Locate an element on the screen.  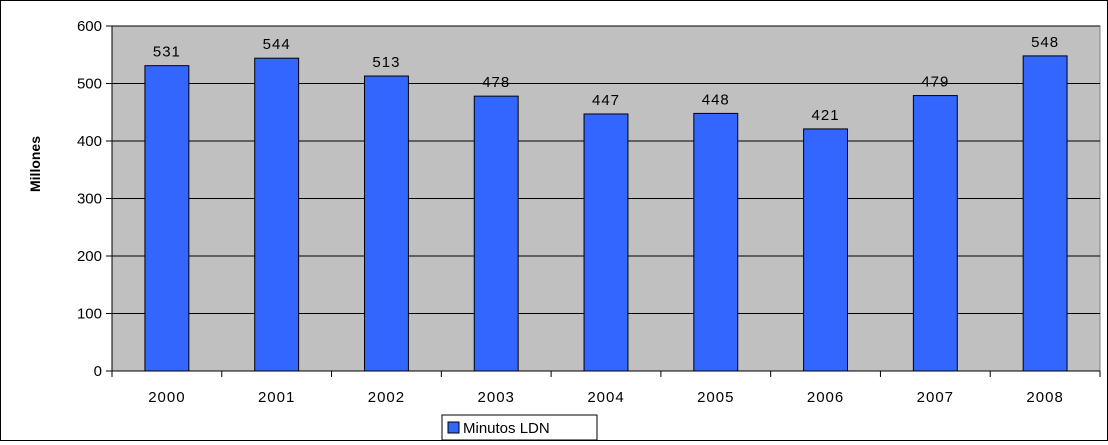
y-tick-label: 600 is located at coordinates (89, 26).